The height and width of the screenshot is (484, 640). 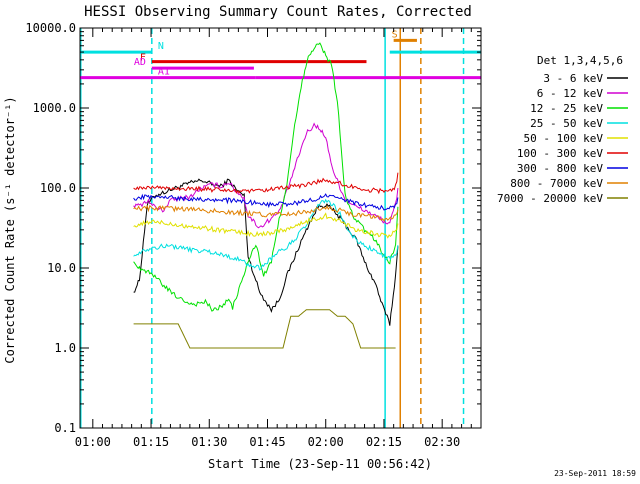 I want to click on y-tick-label: 10000.0, so click(x=50, y=28).